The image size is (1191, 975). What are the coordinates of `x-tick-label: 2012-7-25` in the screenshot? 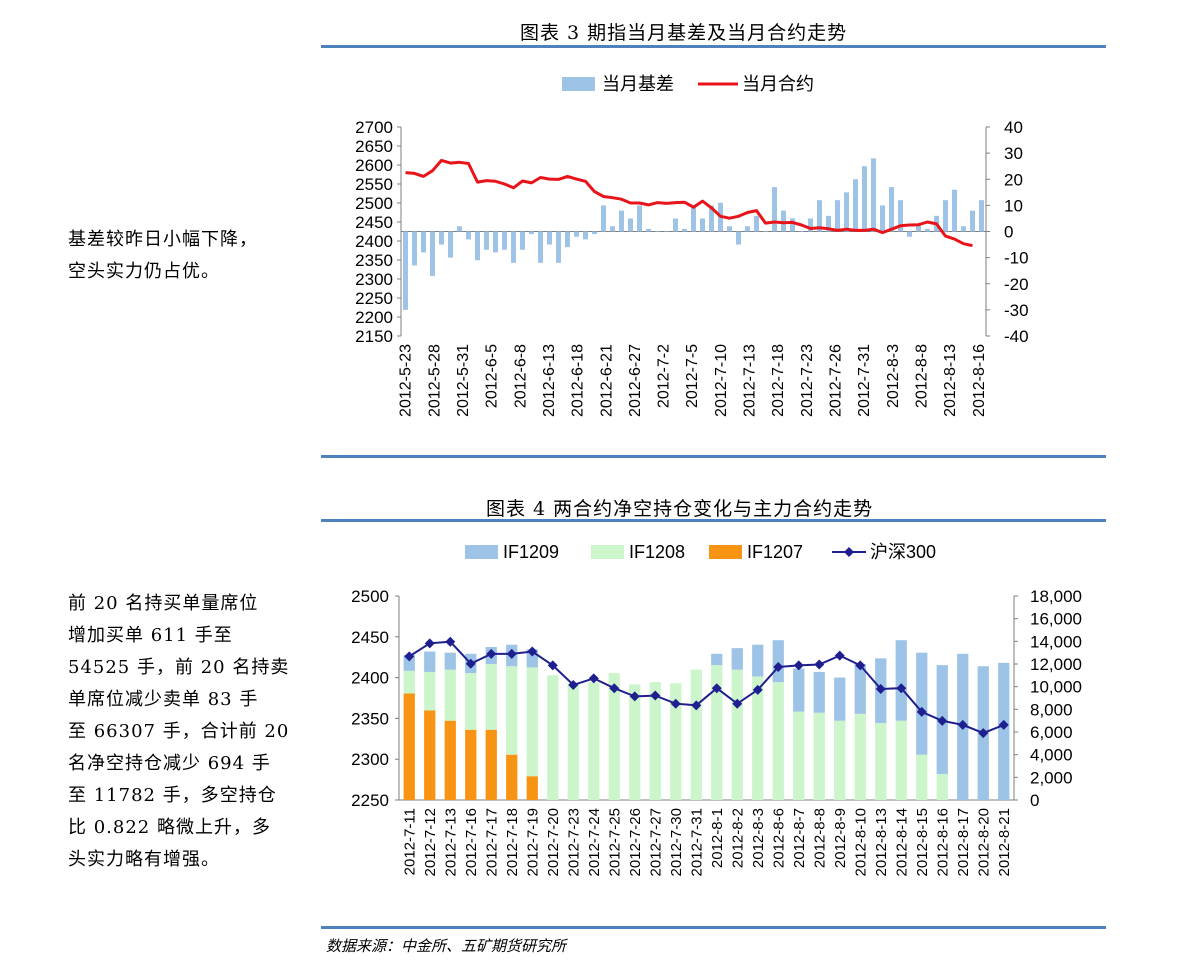 It's located at (615, 842).